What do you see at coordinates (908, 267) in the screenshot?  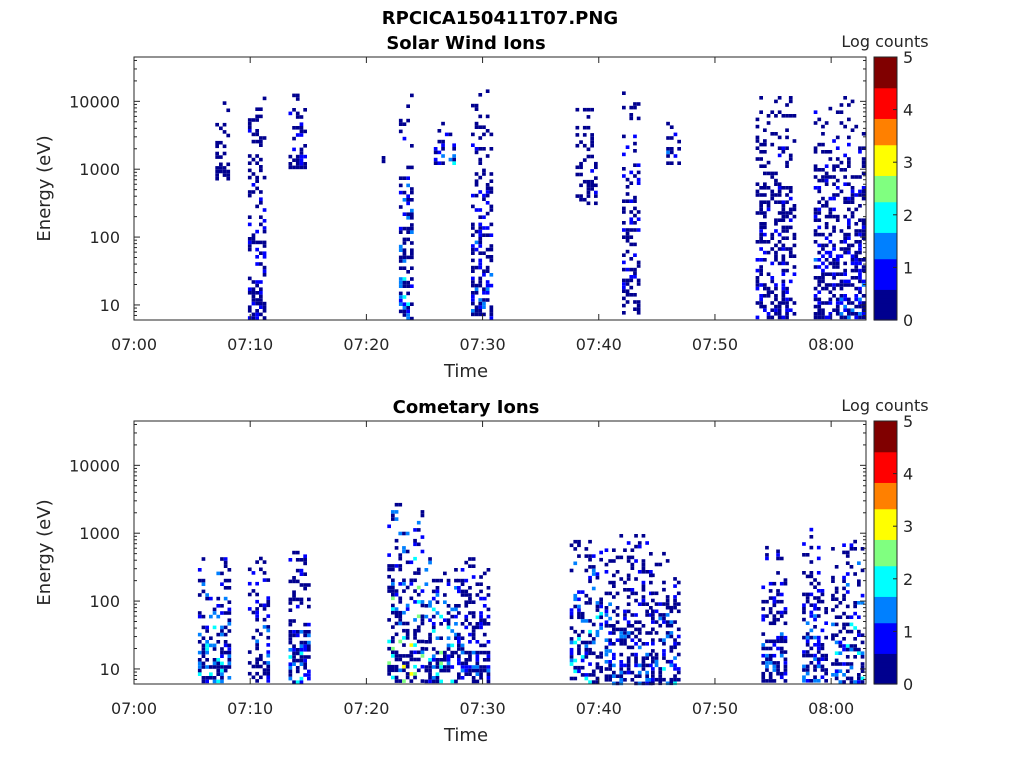 I see `colorbar-tick-label: 1` at bounding box center [908, 267].